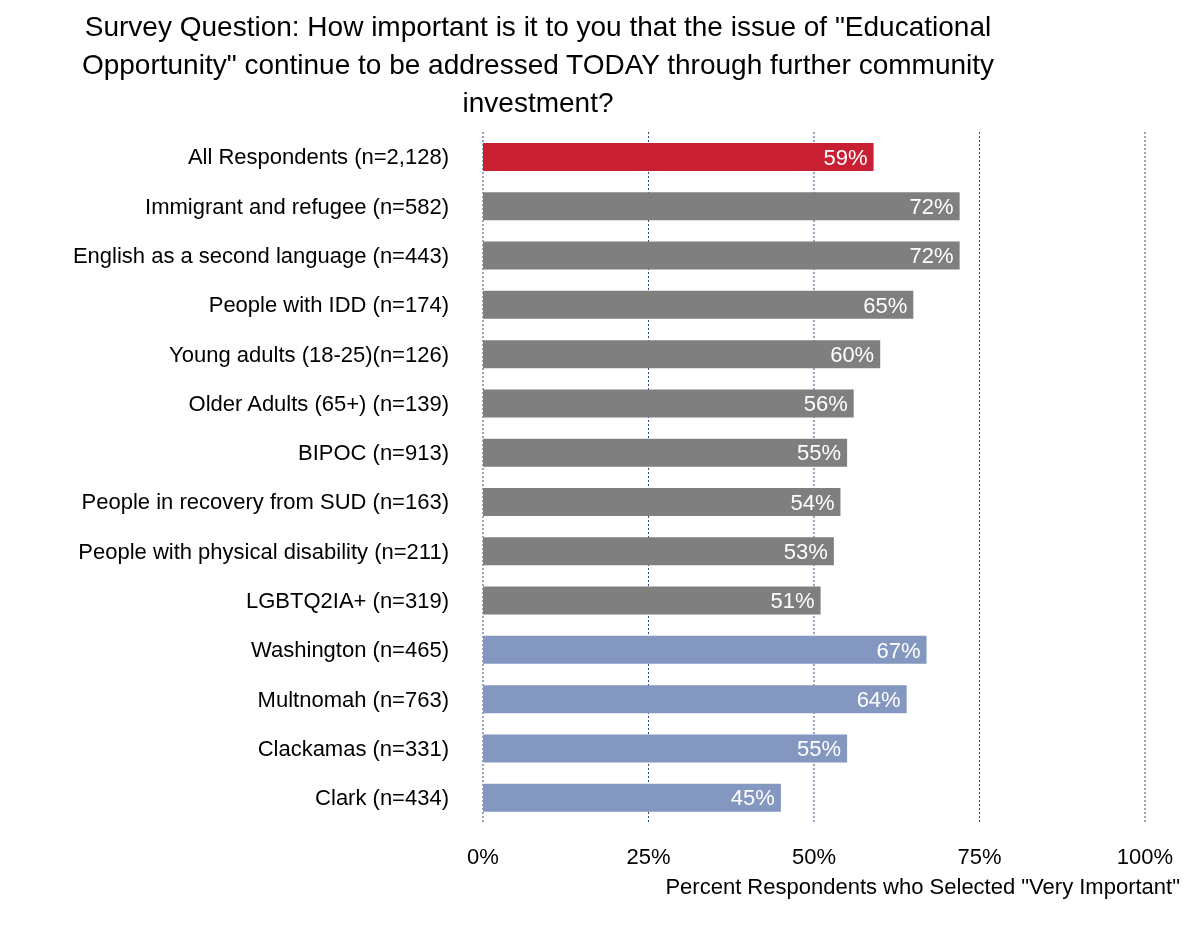 The width and height of the screenshot is (1188, 949). Describe the element at coordinates (297, 206) in the screenshot. I see `y-tick-label: Immigrant and refugee (n=582)` at that location.